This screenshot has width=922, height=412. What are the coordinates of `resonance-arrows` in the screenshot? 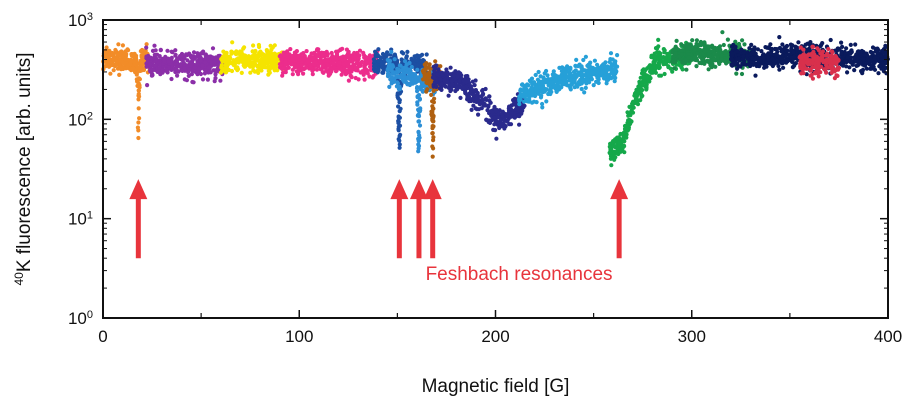 It's located at (379, 219).